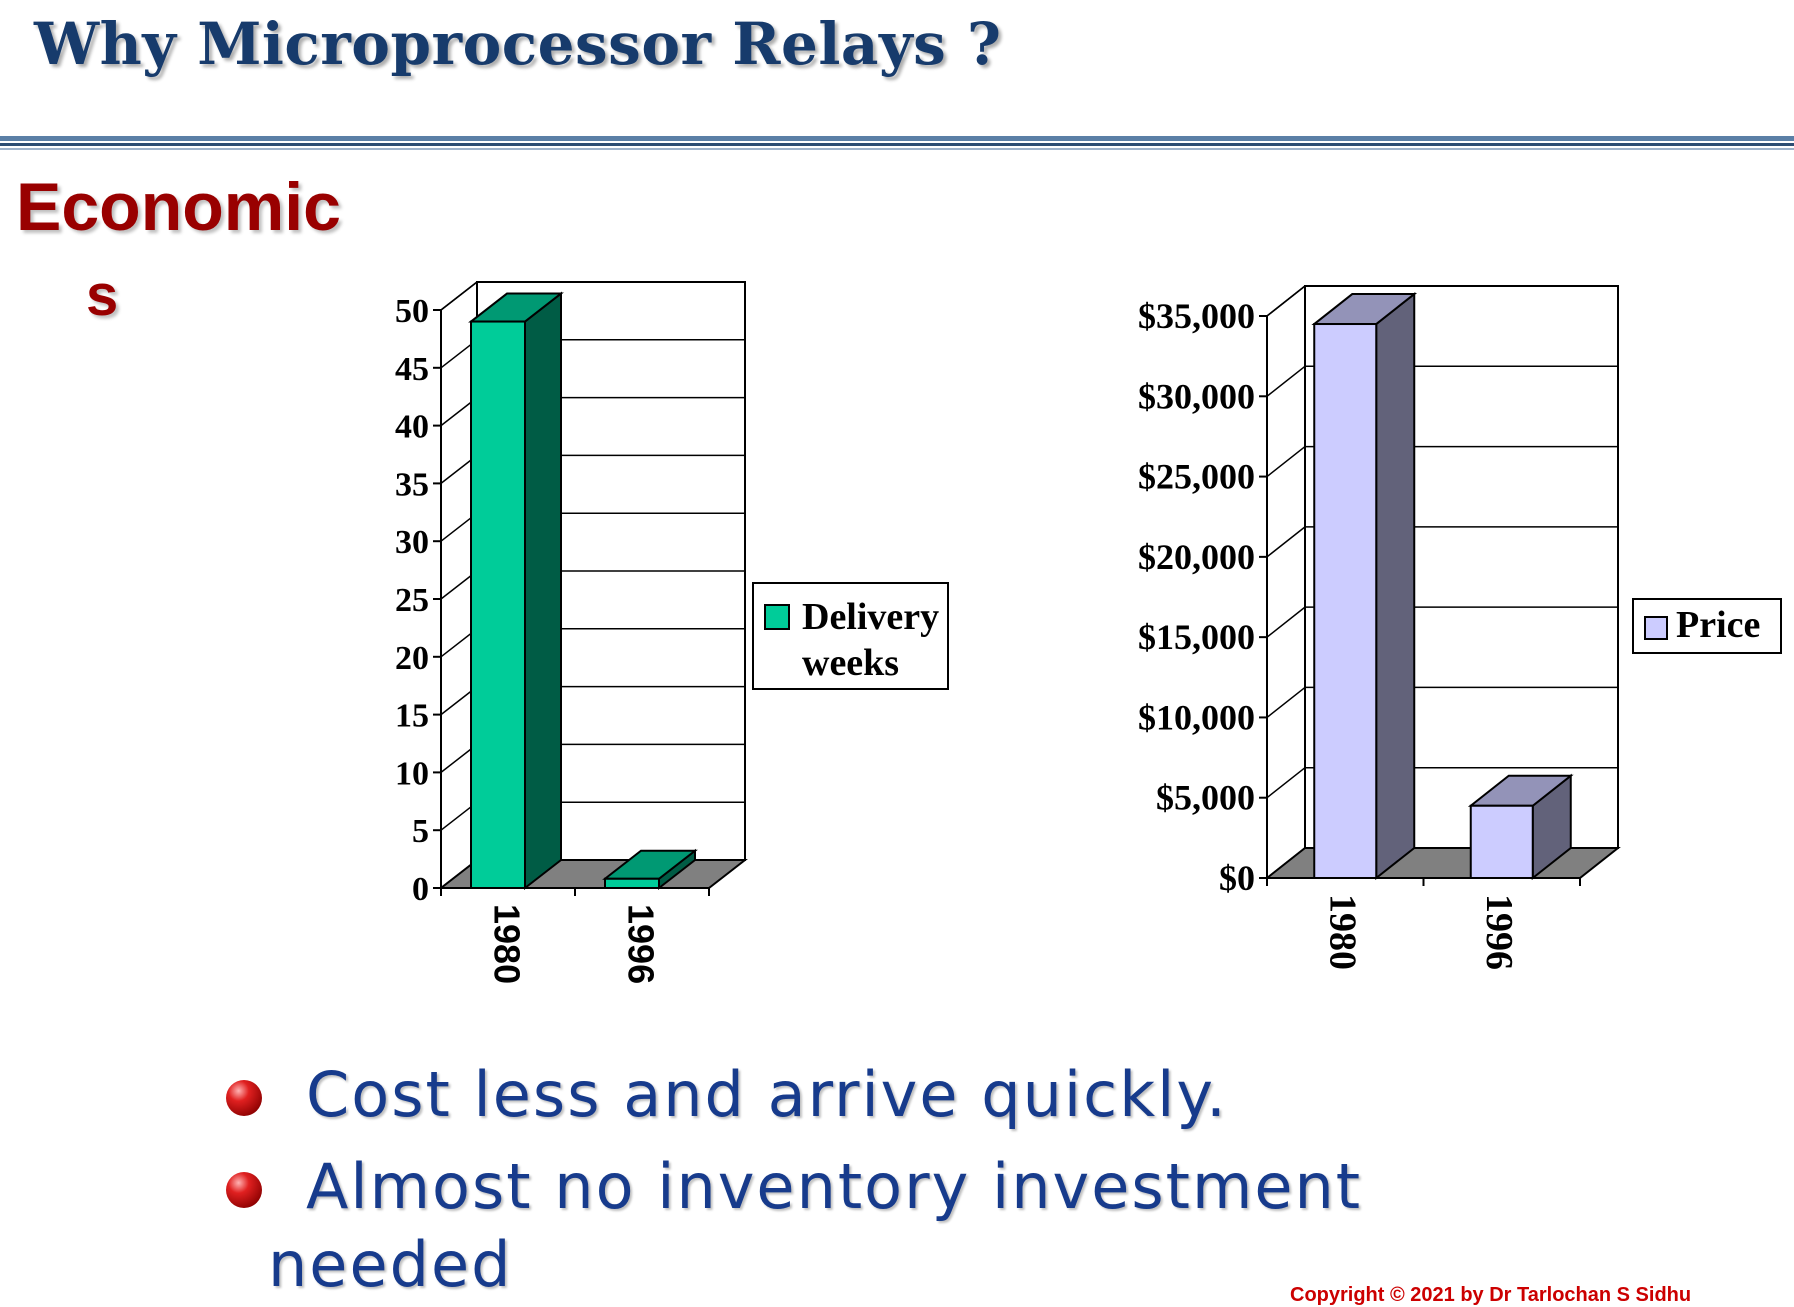  Describe the element at coordinates (412, 311) in the screenshot. I see `y-tick-label: 50` at that location.